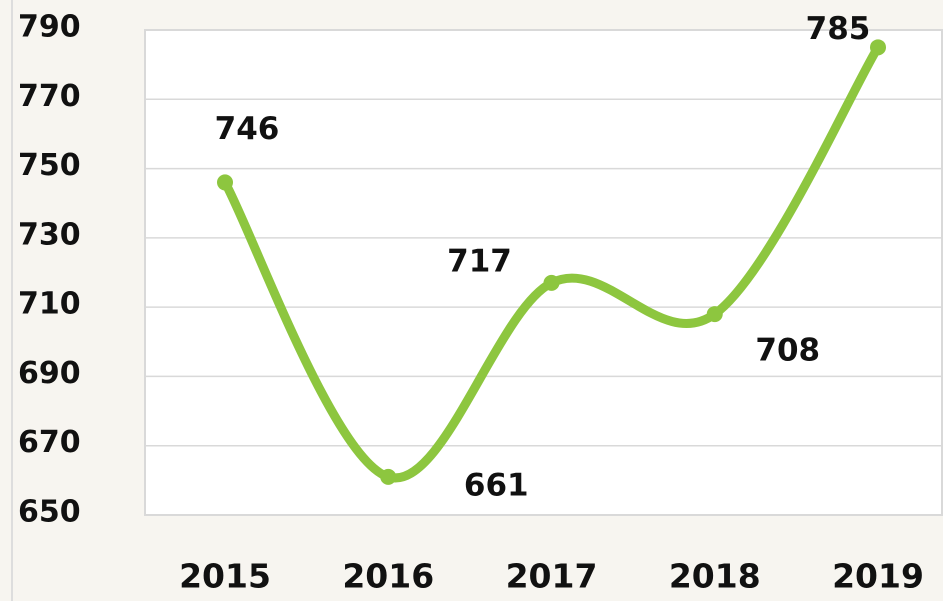  What do you see at coordinates (388, 576) in the screenshot?
I see `x-tick-label: 2016` at bounding box center [388, 576].